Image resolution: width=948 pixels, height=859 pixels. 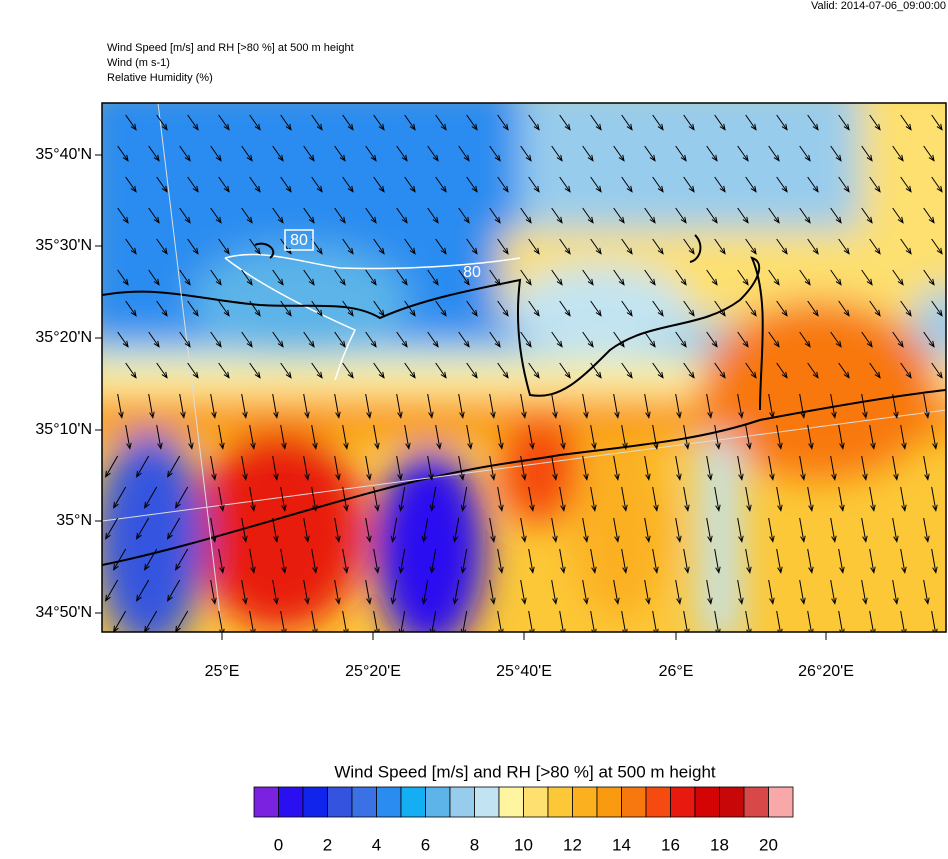 What do you see at coordinates (389, 802) in the screenshot?
I see `colorbar-swatch` at bounding box center [389, 802].